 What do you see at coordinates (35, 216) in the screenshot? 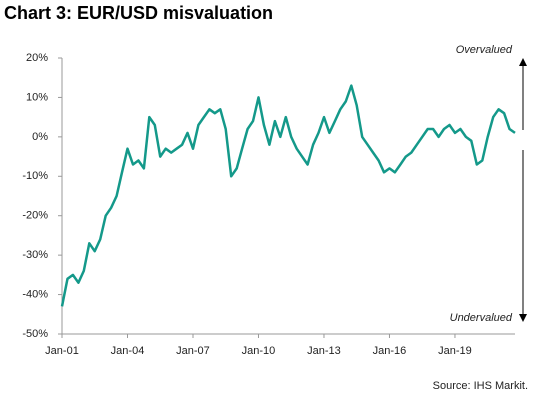
I see `y-tick-label: -20%` at bounding box center [35, 216].